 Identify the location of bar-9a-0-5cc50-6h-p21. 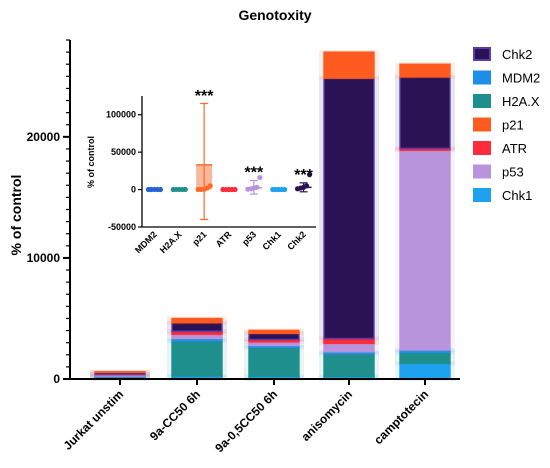
(274, 332).